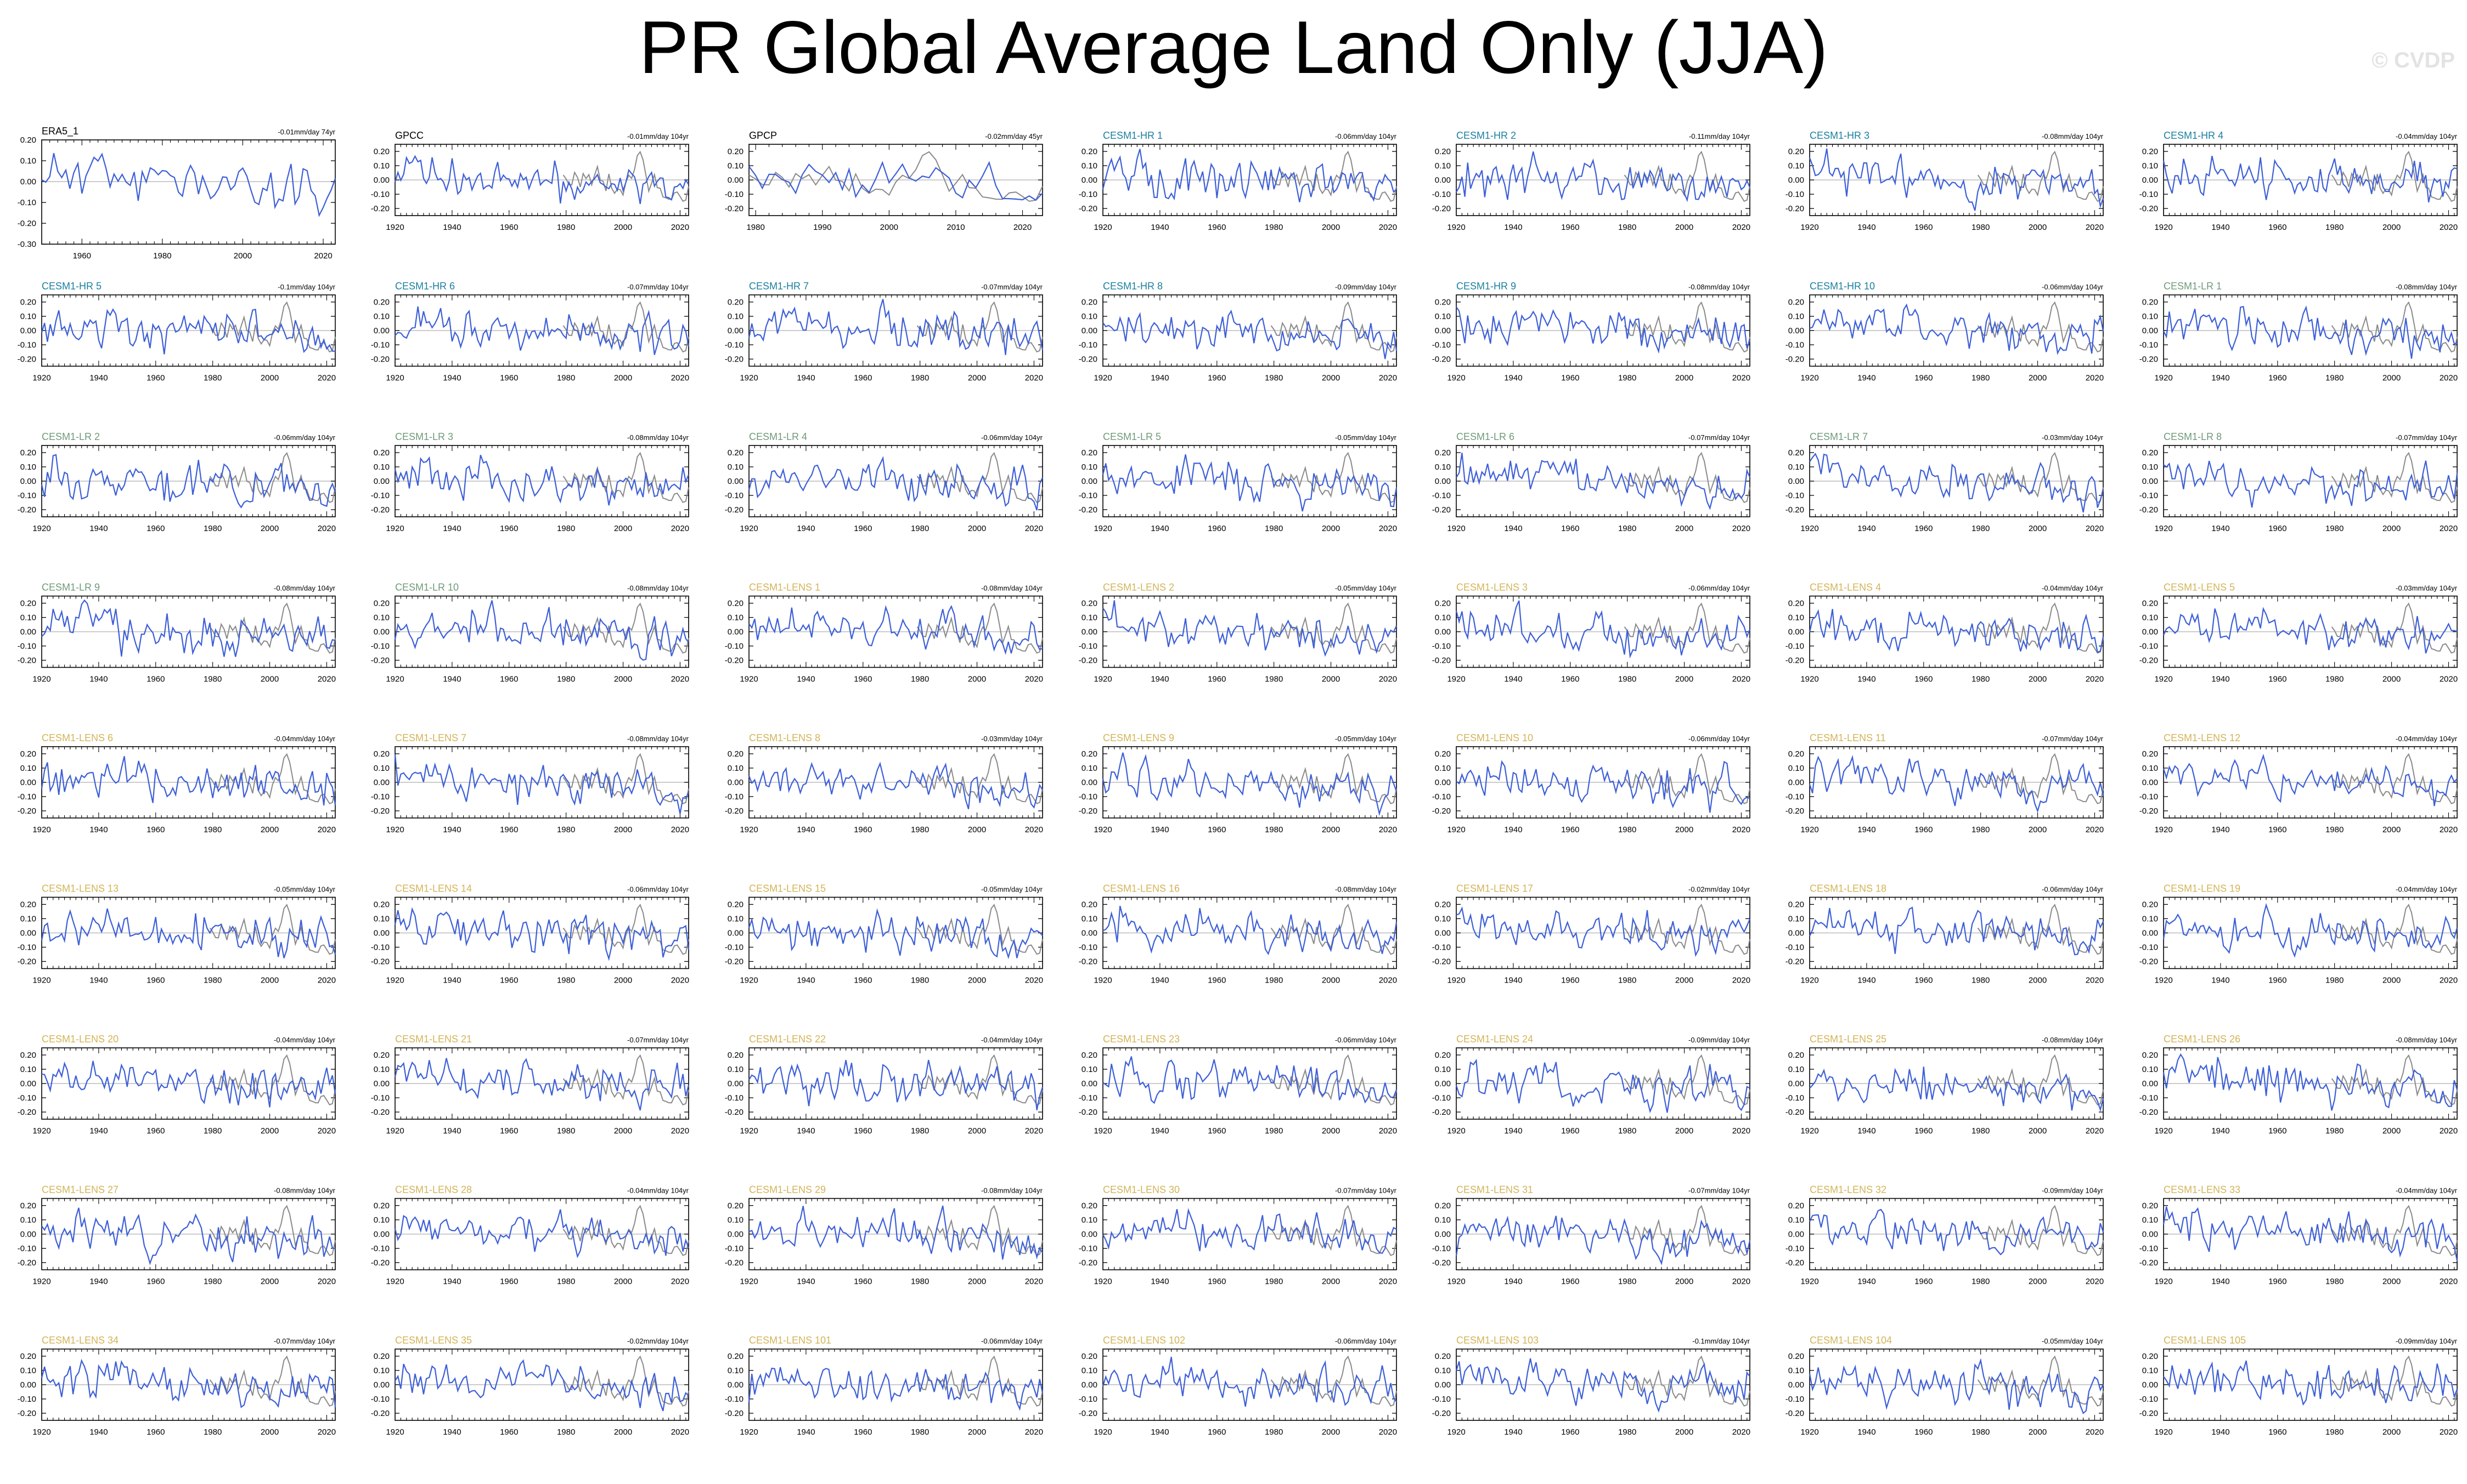 Image resolution: width=2467 pixels, height=1484 pixels. What do you see at coordinates (658, 287) in the screenshot?
I see `trend-label: -0.07mm/day 104yr` at bounding box center [658, 287].